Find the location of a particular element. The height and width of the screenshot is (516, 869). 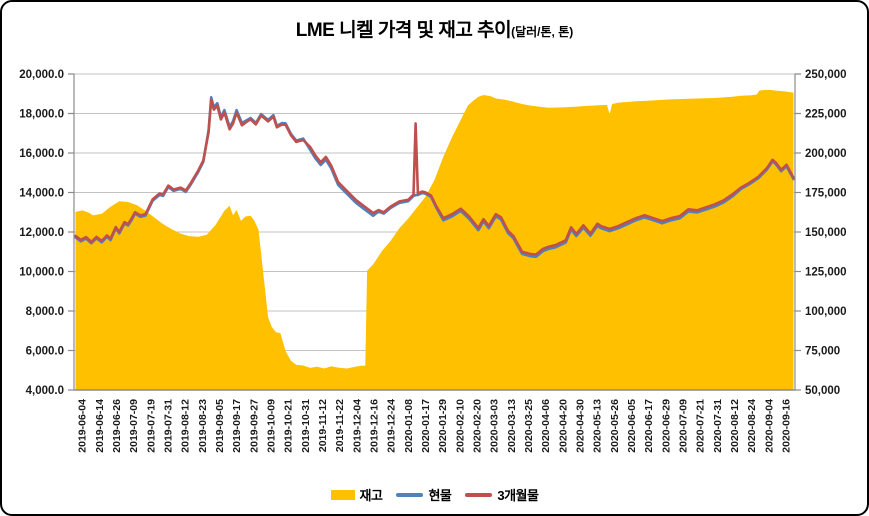

inventory-area-swatch is located at coordinates (342, 494).